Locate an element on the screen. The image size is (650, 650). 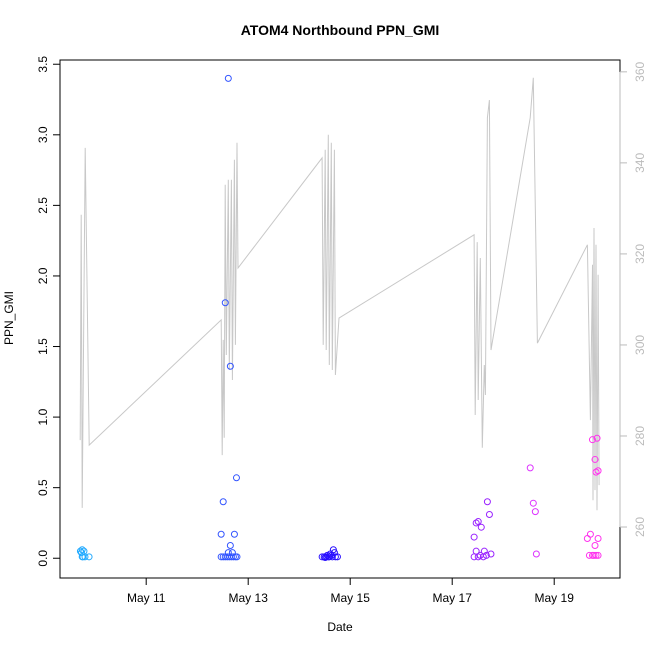
y2-tick-label: 300 is located at coordinates (640, 345).